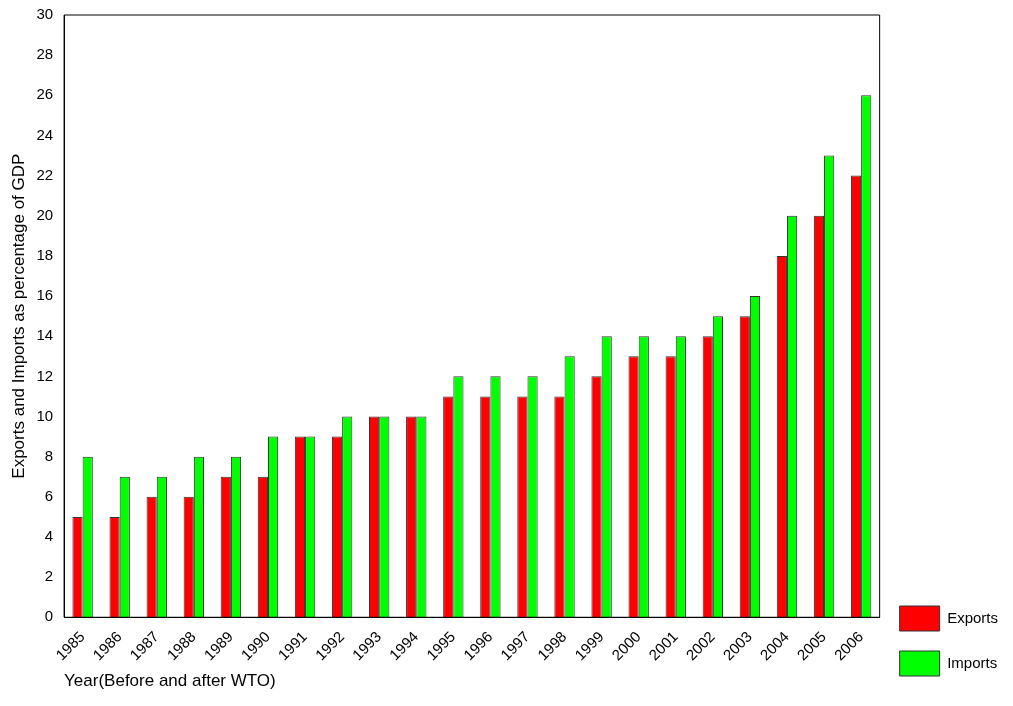 This screenshot has height=706, width=1013. What do you see at coordinates (18, 316) in the screenshot?
I see `y-axis-title: Exports and Imports as percentage of GDP` at bounding box center [18, 316].